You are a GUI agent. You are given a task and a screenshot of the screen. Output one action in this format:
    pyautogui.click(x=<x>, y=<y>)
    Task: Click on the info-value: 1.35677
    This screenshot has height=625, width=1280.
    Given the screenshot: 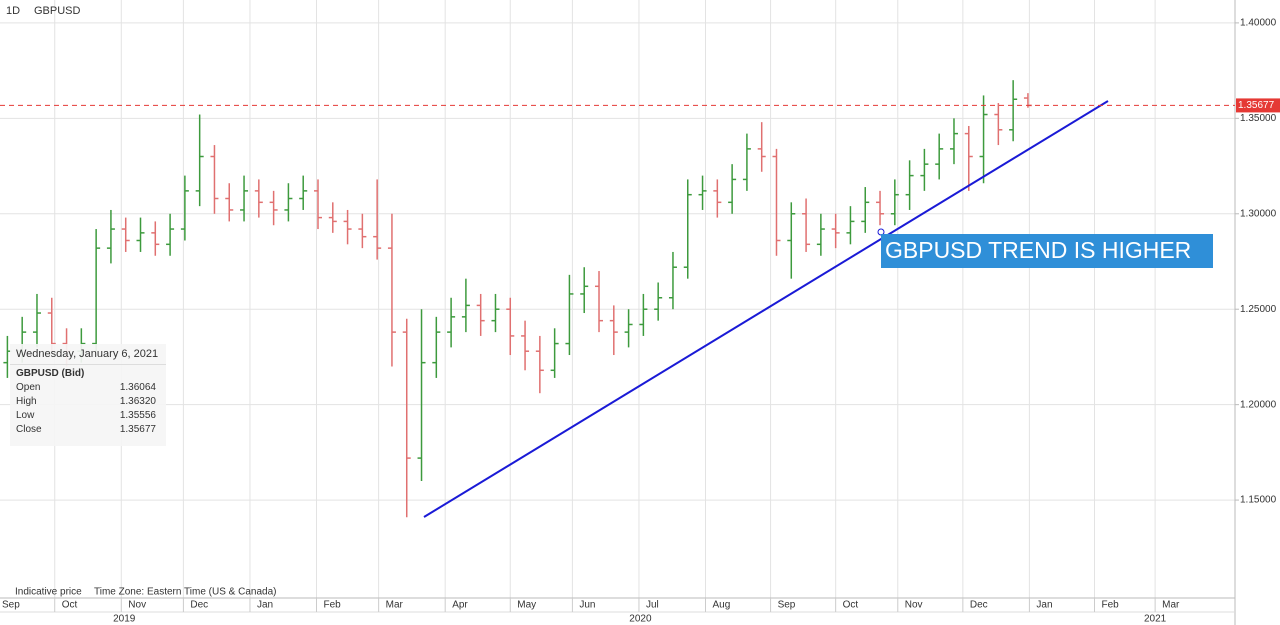 What is the action you would take?
    pyautogui.click(x=137, y=429)
    